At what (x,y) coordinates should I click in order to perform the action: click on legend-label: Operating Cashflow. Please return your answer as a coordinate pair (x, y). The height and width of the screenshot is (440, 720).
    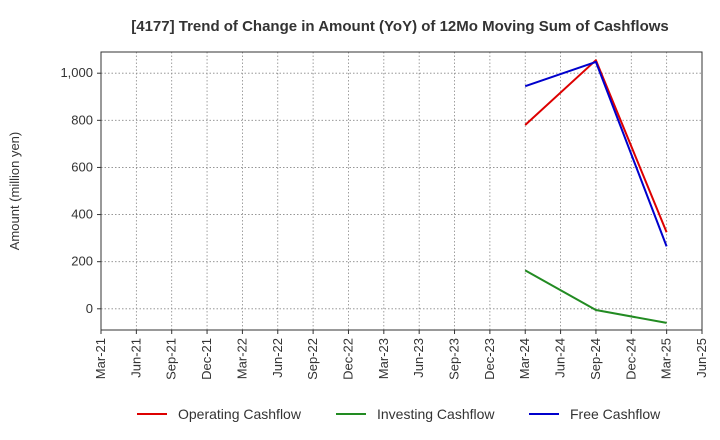
    Looking at the image, I should click on (240, 414).